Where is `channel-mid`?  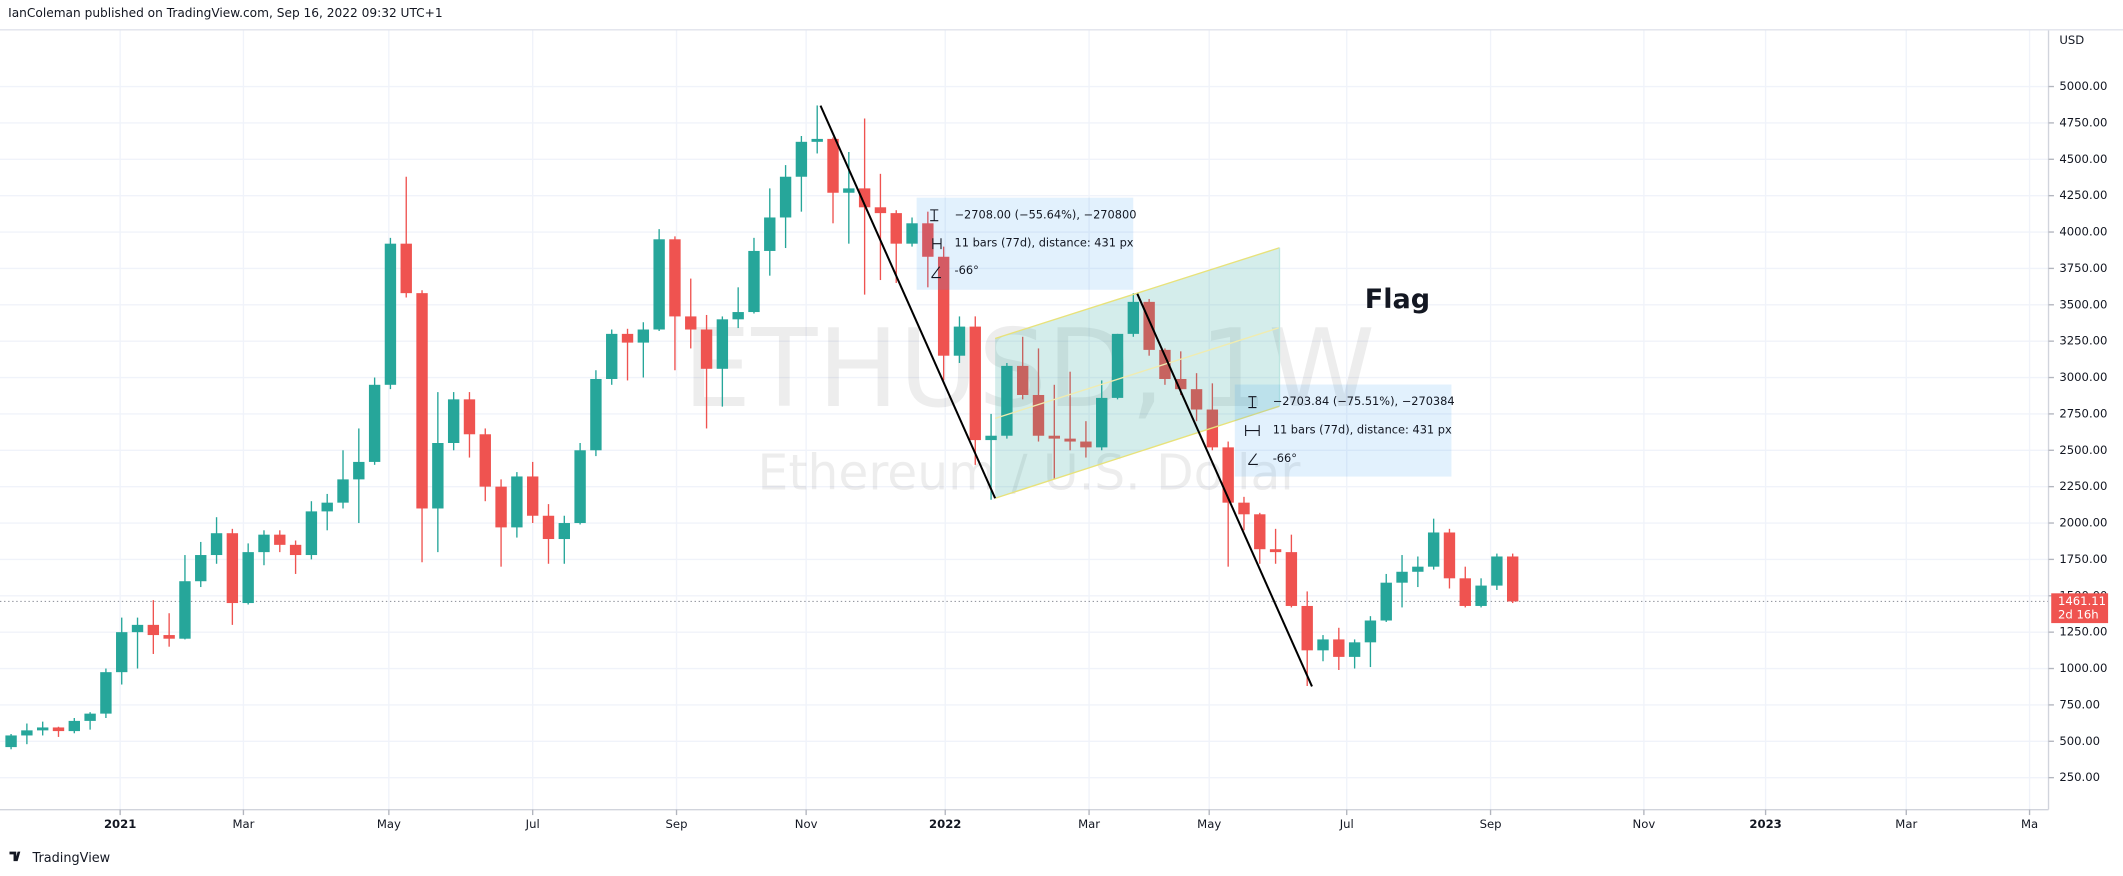
channel-mid is located at coordinates (1137, 373).